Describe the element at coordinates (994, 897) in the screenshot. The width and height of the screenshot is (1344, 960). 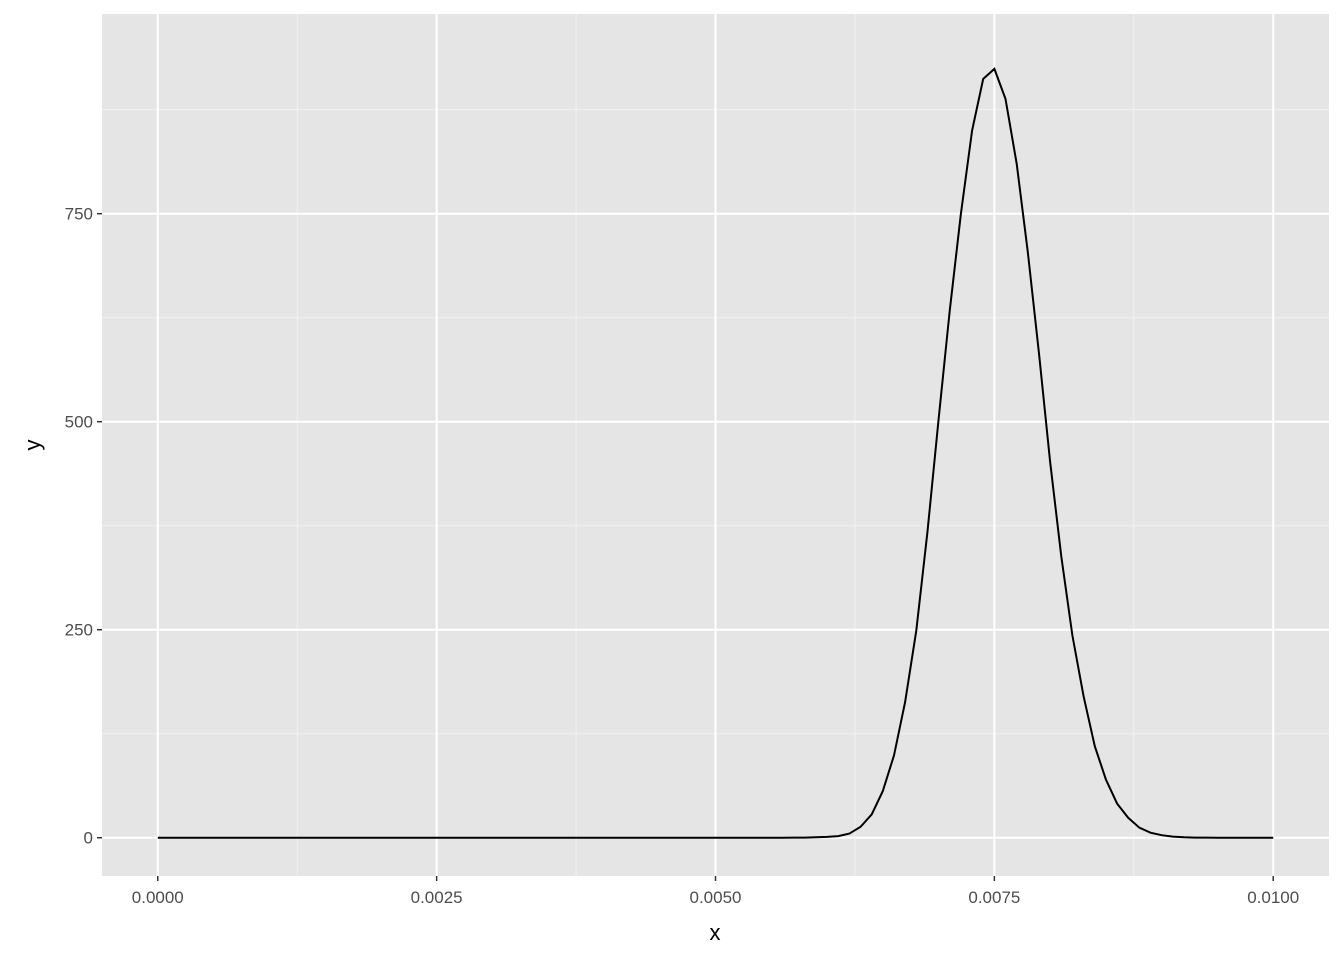
I see `x-tick-label: 0.0075` at that location.